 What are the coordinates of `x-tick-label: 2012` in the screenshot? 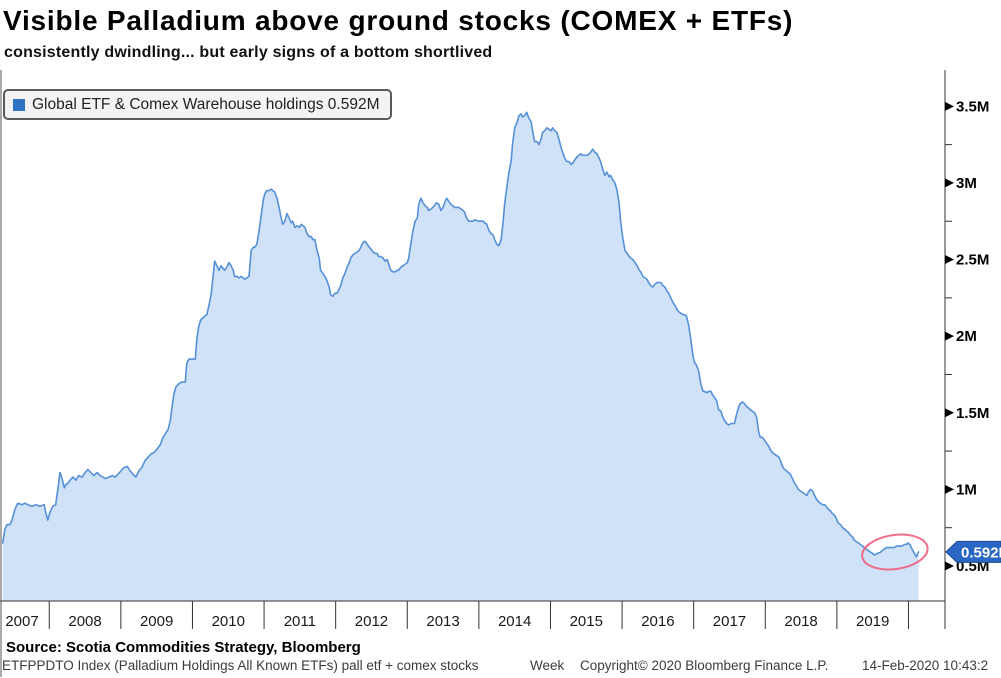 It's located at (371, 621).